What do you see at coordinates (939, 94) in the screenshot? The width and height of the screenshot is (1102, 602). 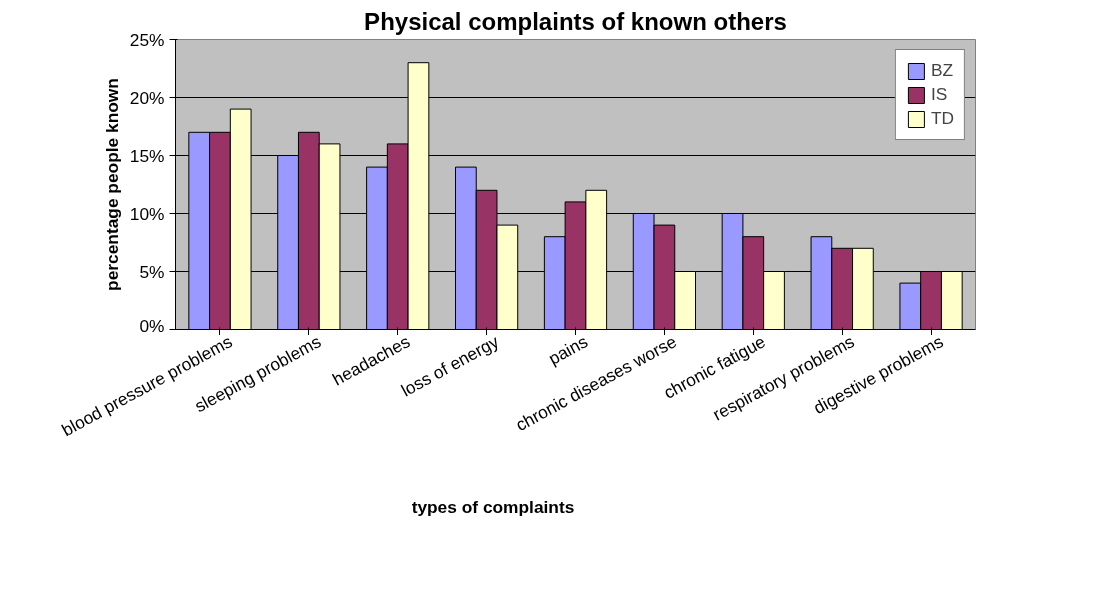 I see `legend-label: IS` at bounding box center [939, 94].